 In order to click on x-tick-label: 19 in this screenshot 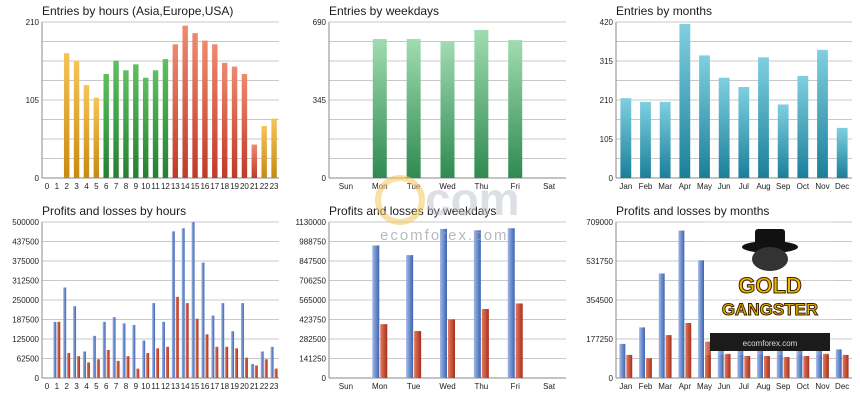, I will do `click(234, 386)`.